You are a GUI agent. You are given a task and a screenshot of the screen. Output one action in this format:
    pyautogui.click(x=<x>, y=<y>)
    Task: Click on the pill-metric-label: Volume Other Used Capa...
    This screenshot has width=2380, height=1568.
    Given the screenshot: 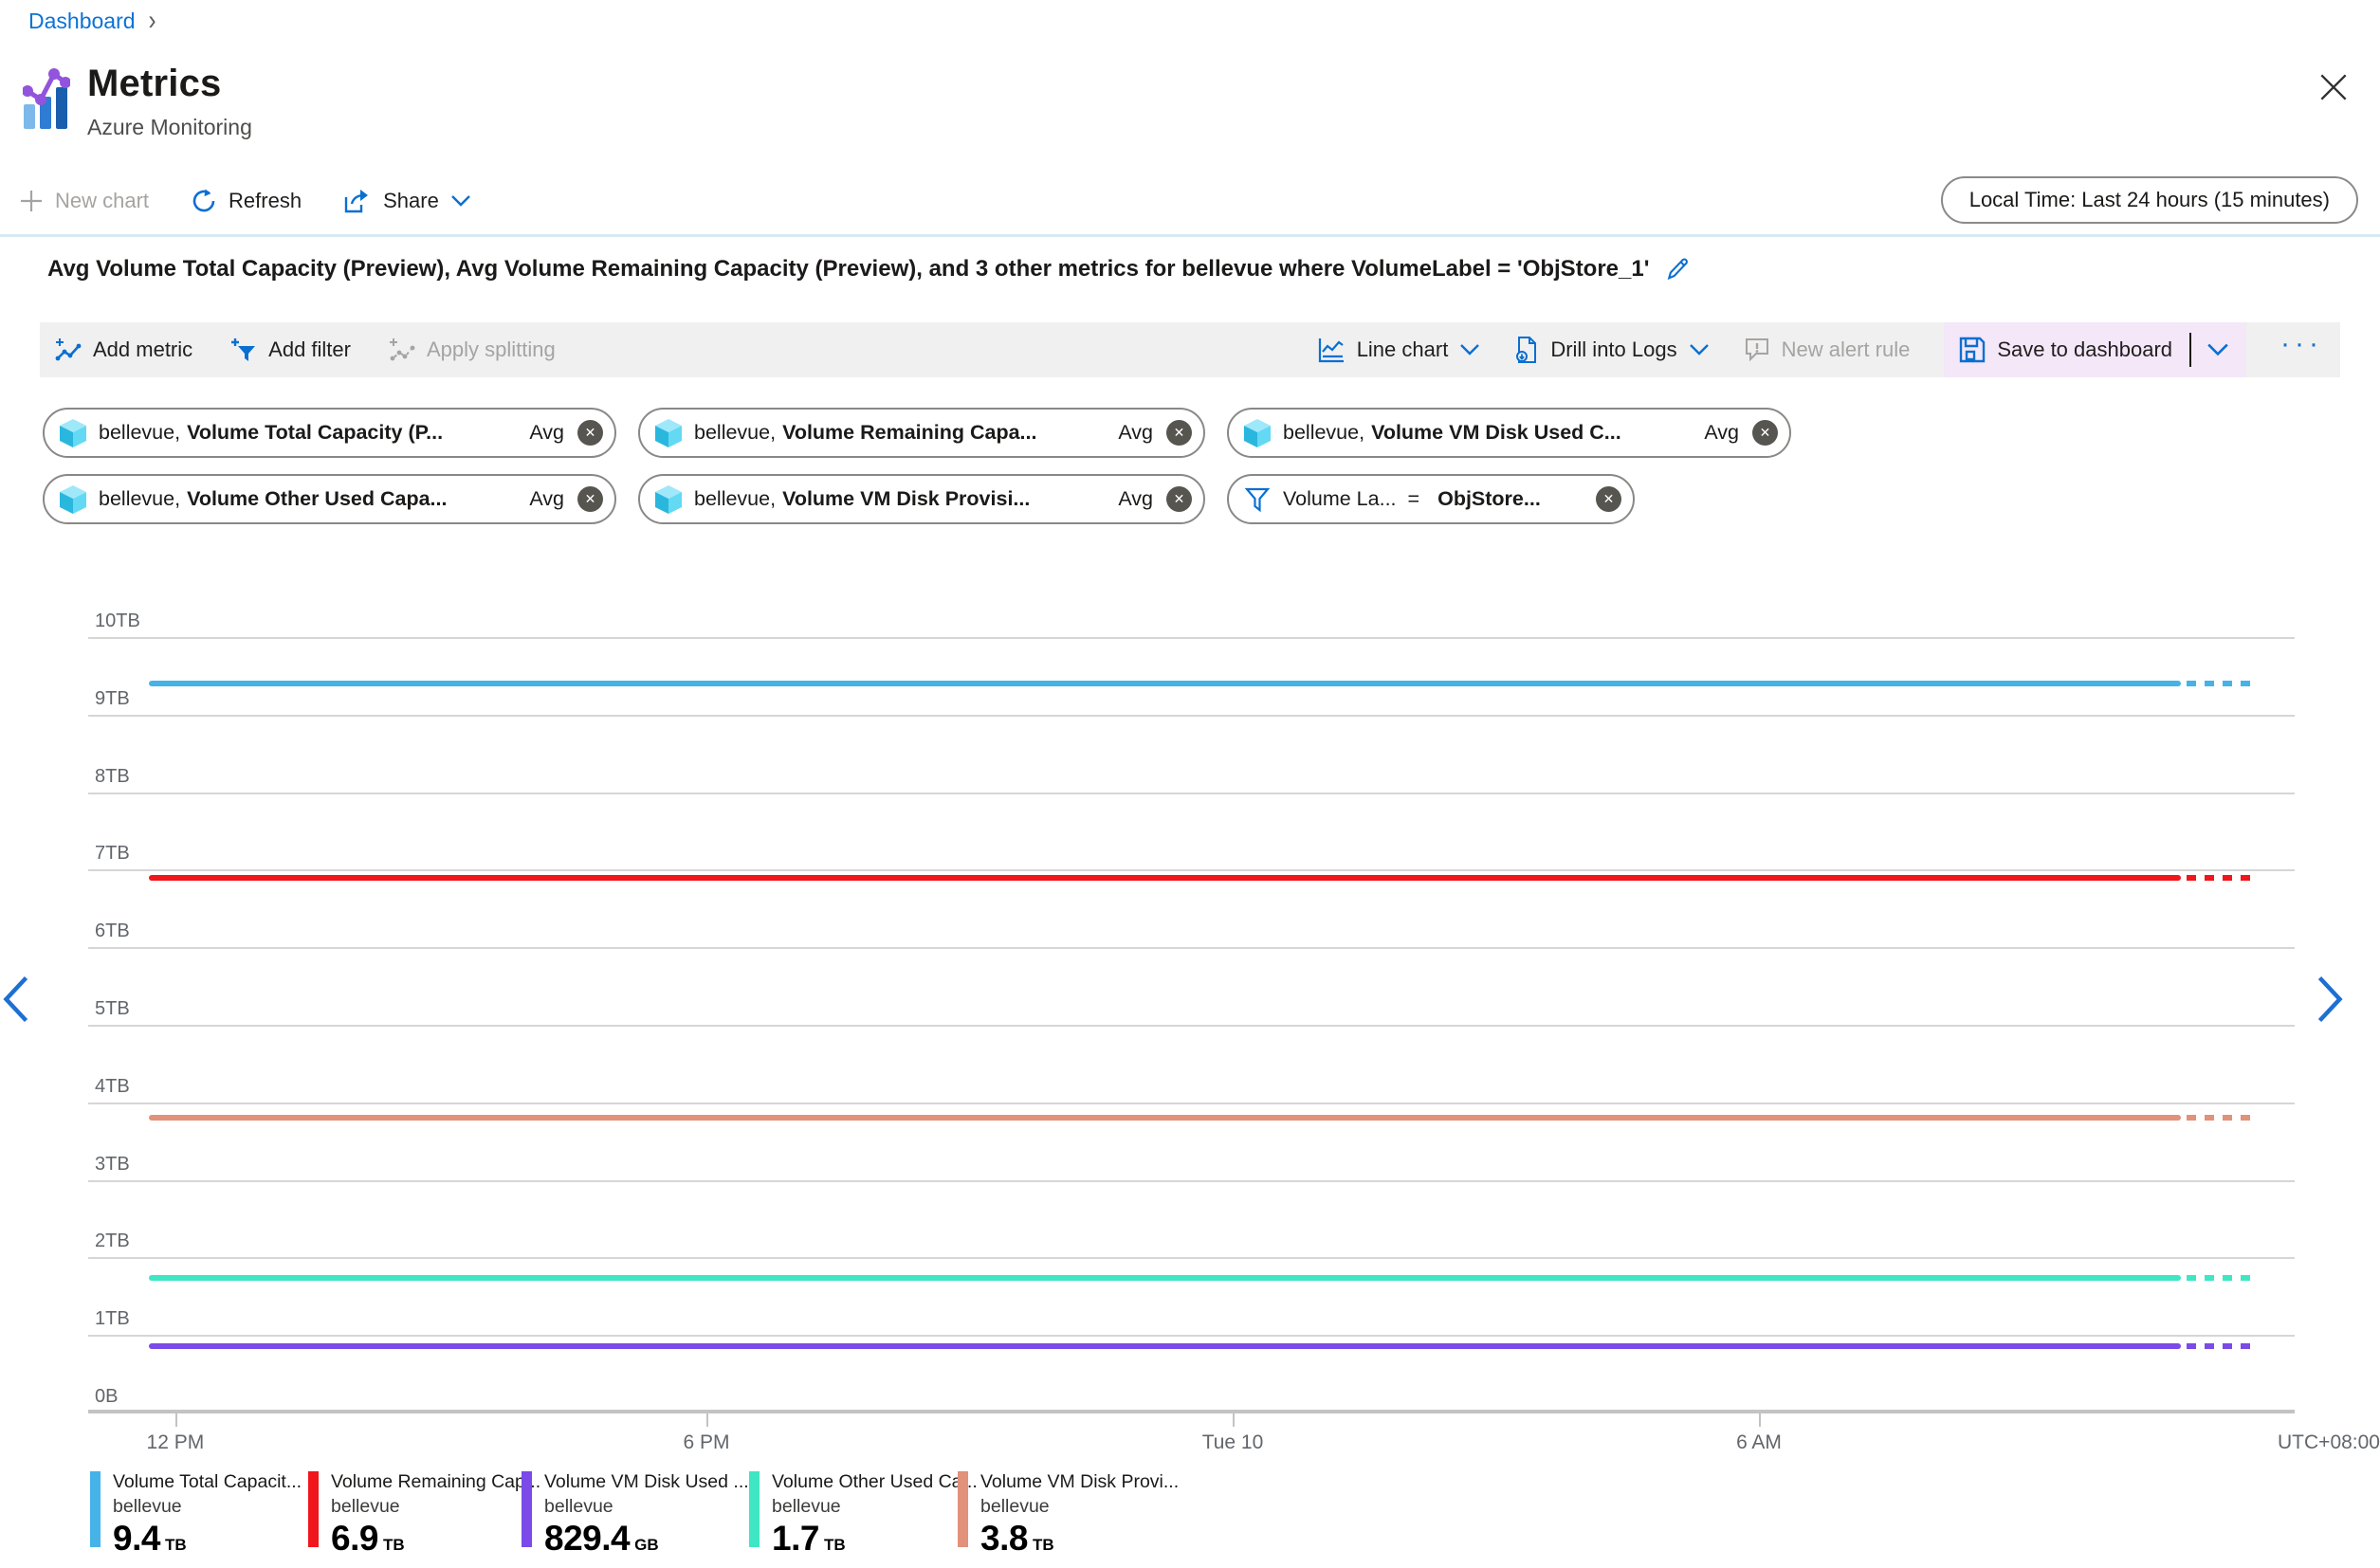 What is the action you would take?
    pyautogui.click(x=317, y=498)
    